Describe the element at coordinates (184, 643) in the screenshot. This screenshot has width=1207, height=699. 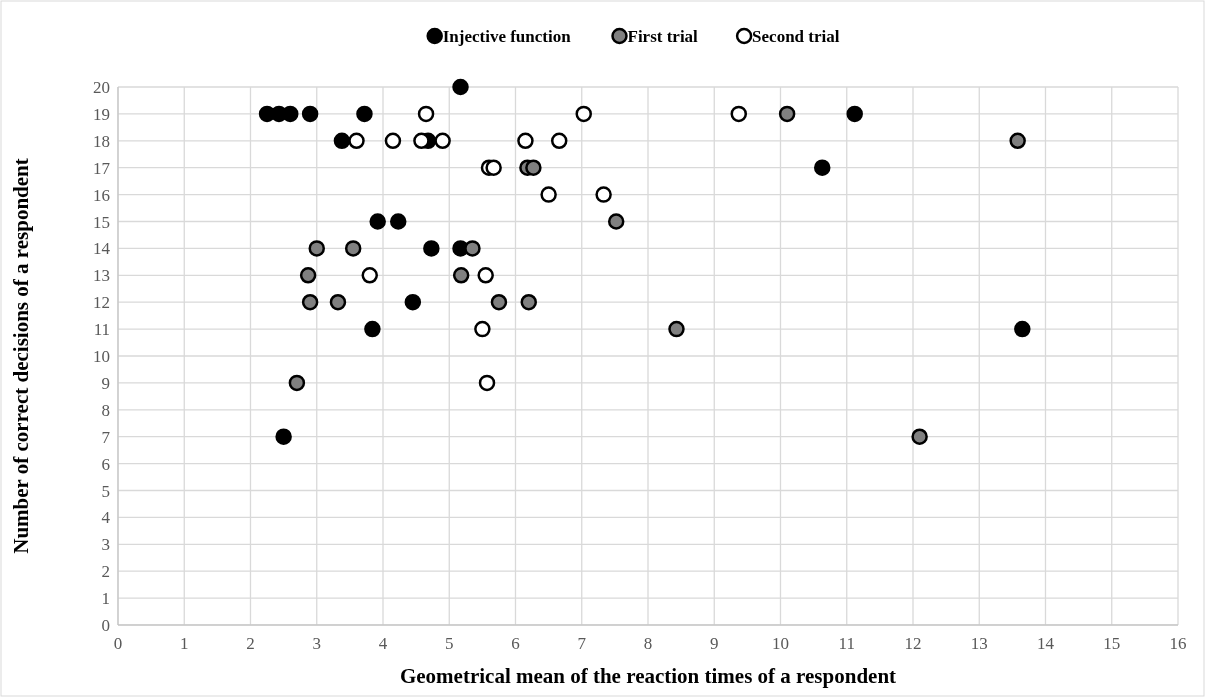
I see `x-tick-label: 1` at that location.